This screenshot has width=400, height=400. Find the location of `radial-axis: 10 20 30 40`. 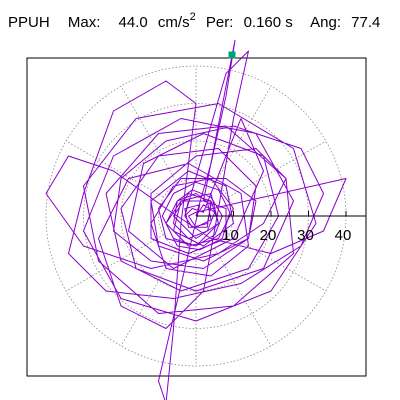

radial-axis: 10 20 30 40 is located at coordinates (281, 227).